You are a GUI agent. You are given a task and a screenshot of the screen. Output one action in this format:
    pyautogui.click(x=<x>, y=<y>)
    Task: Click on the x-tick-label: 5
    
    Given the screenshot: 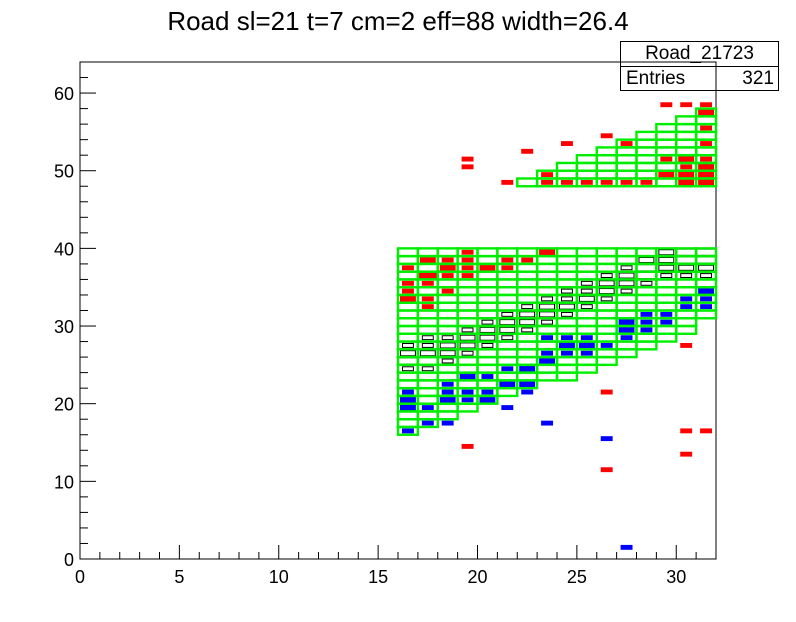 What is the action you would take?
    pyautogui.click(x=179, y=577)
    